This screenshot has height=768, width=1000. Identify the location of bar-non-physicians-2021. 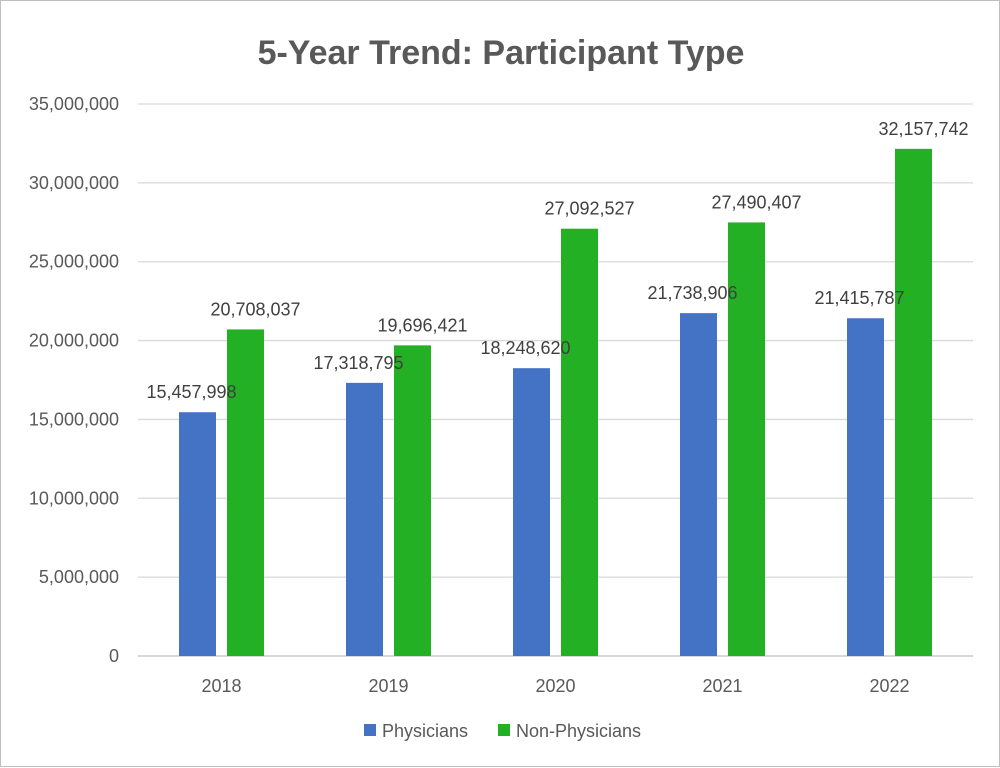
(746, 439).